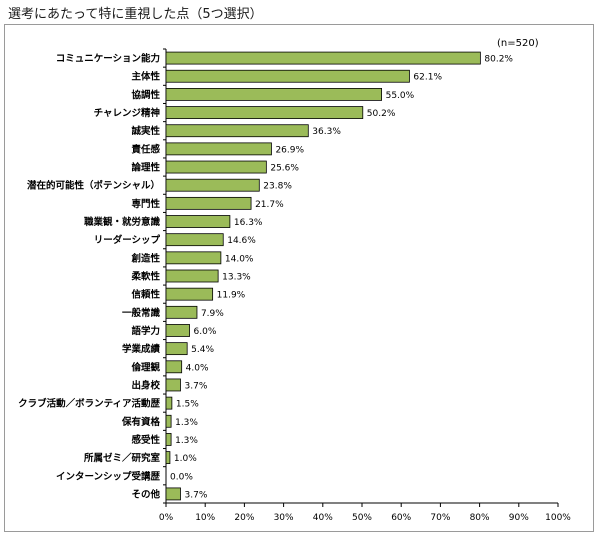  Describe the element at coordinates (145, 367) in the screenshot. I see `category-label: 倫理観` at that location.